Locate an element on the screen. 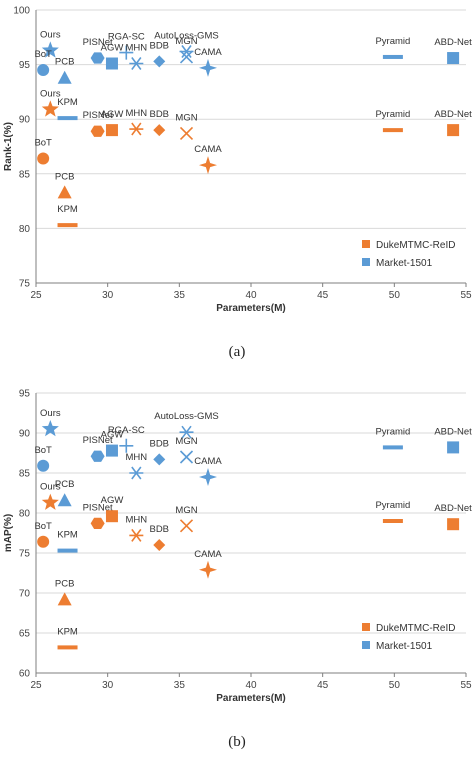 This screenshot has height=757, width=474. point-kpm is located at coordinates (67, 118).